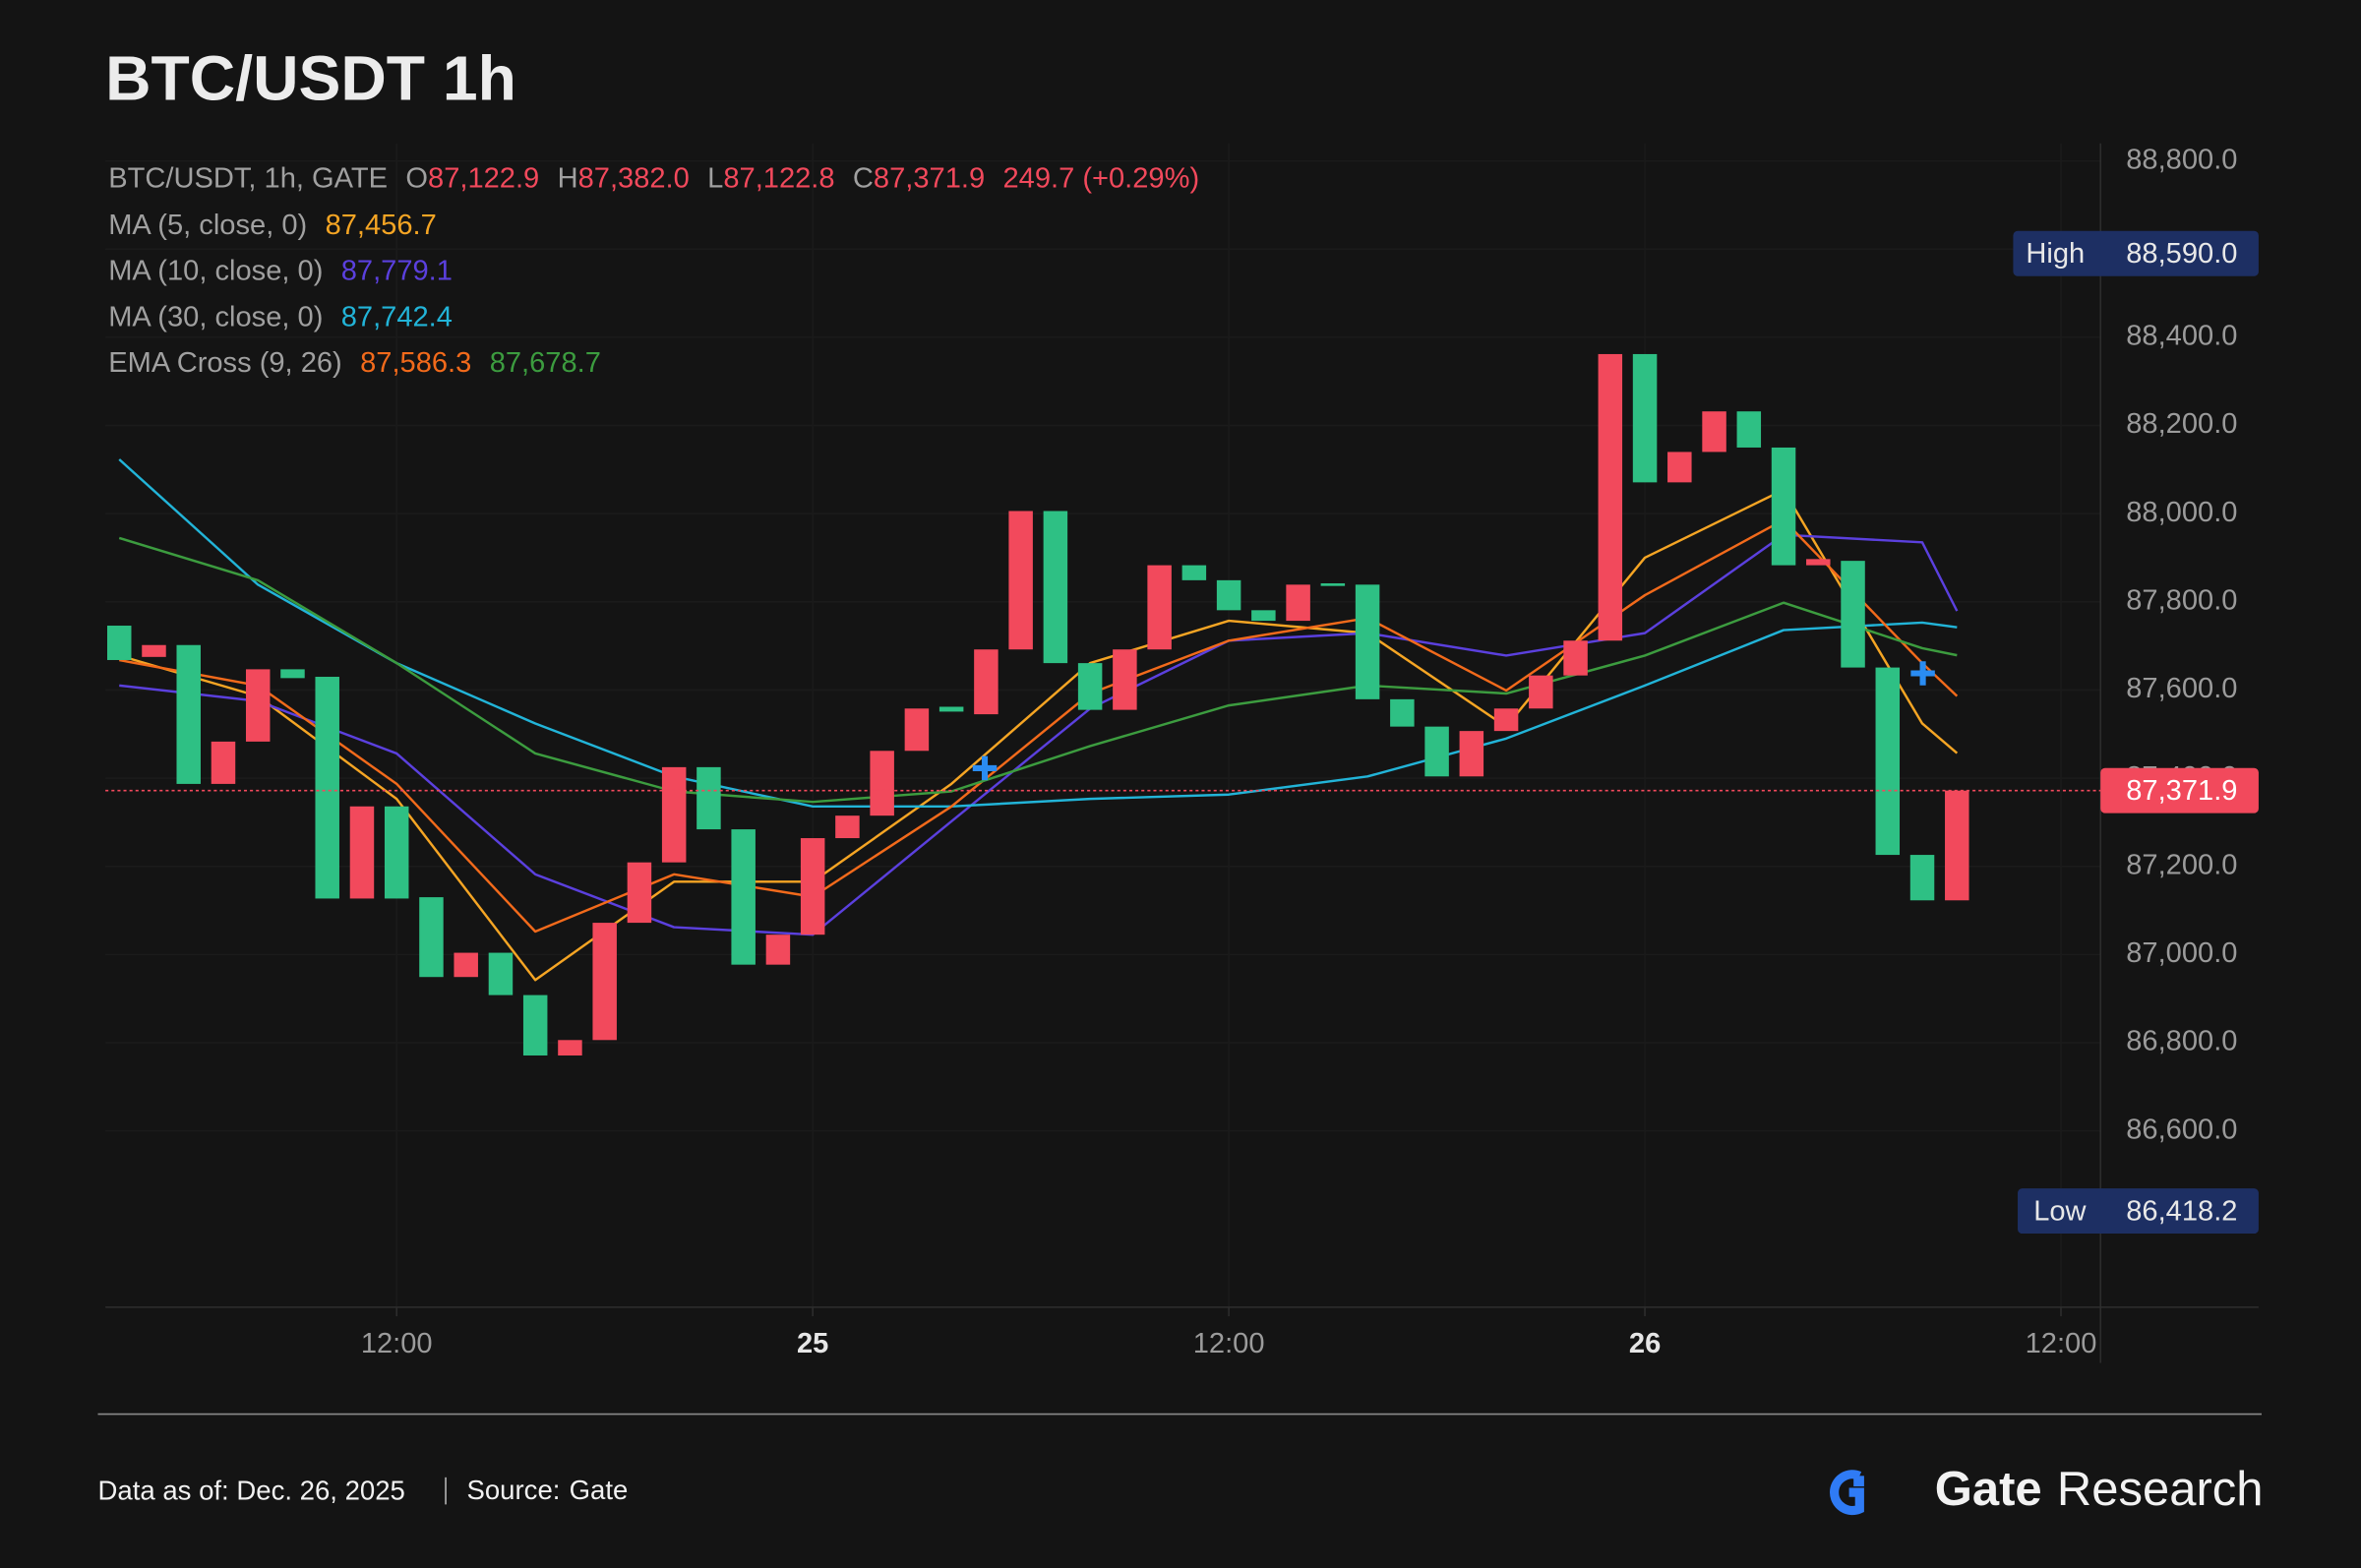 The width and height of the screenshot is (2361, 1568). I want to click on footer-source: Source: Gate, so click(547, 1490).